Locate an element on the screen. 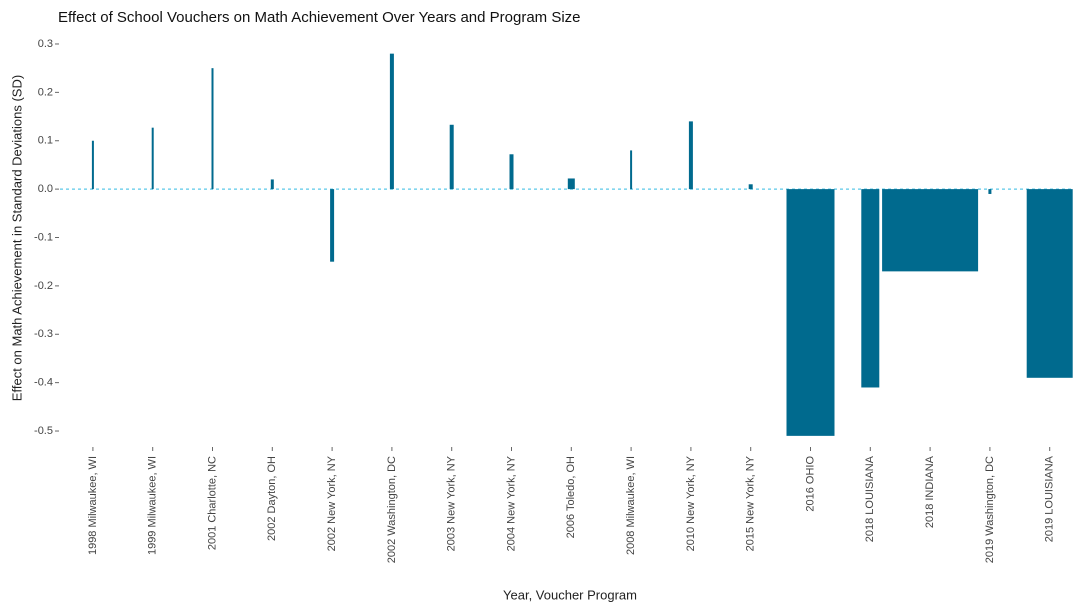  x-tick-label: 2002 New York, NY is located at coordinates (332, 503).